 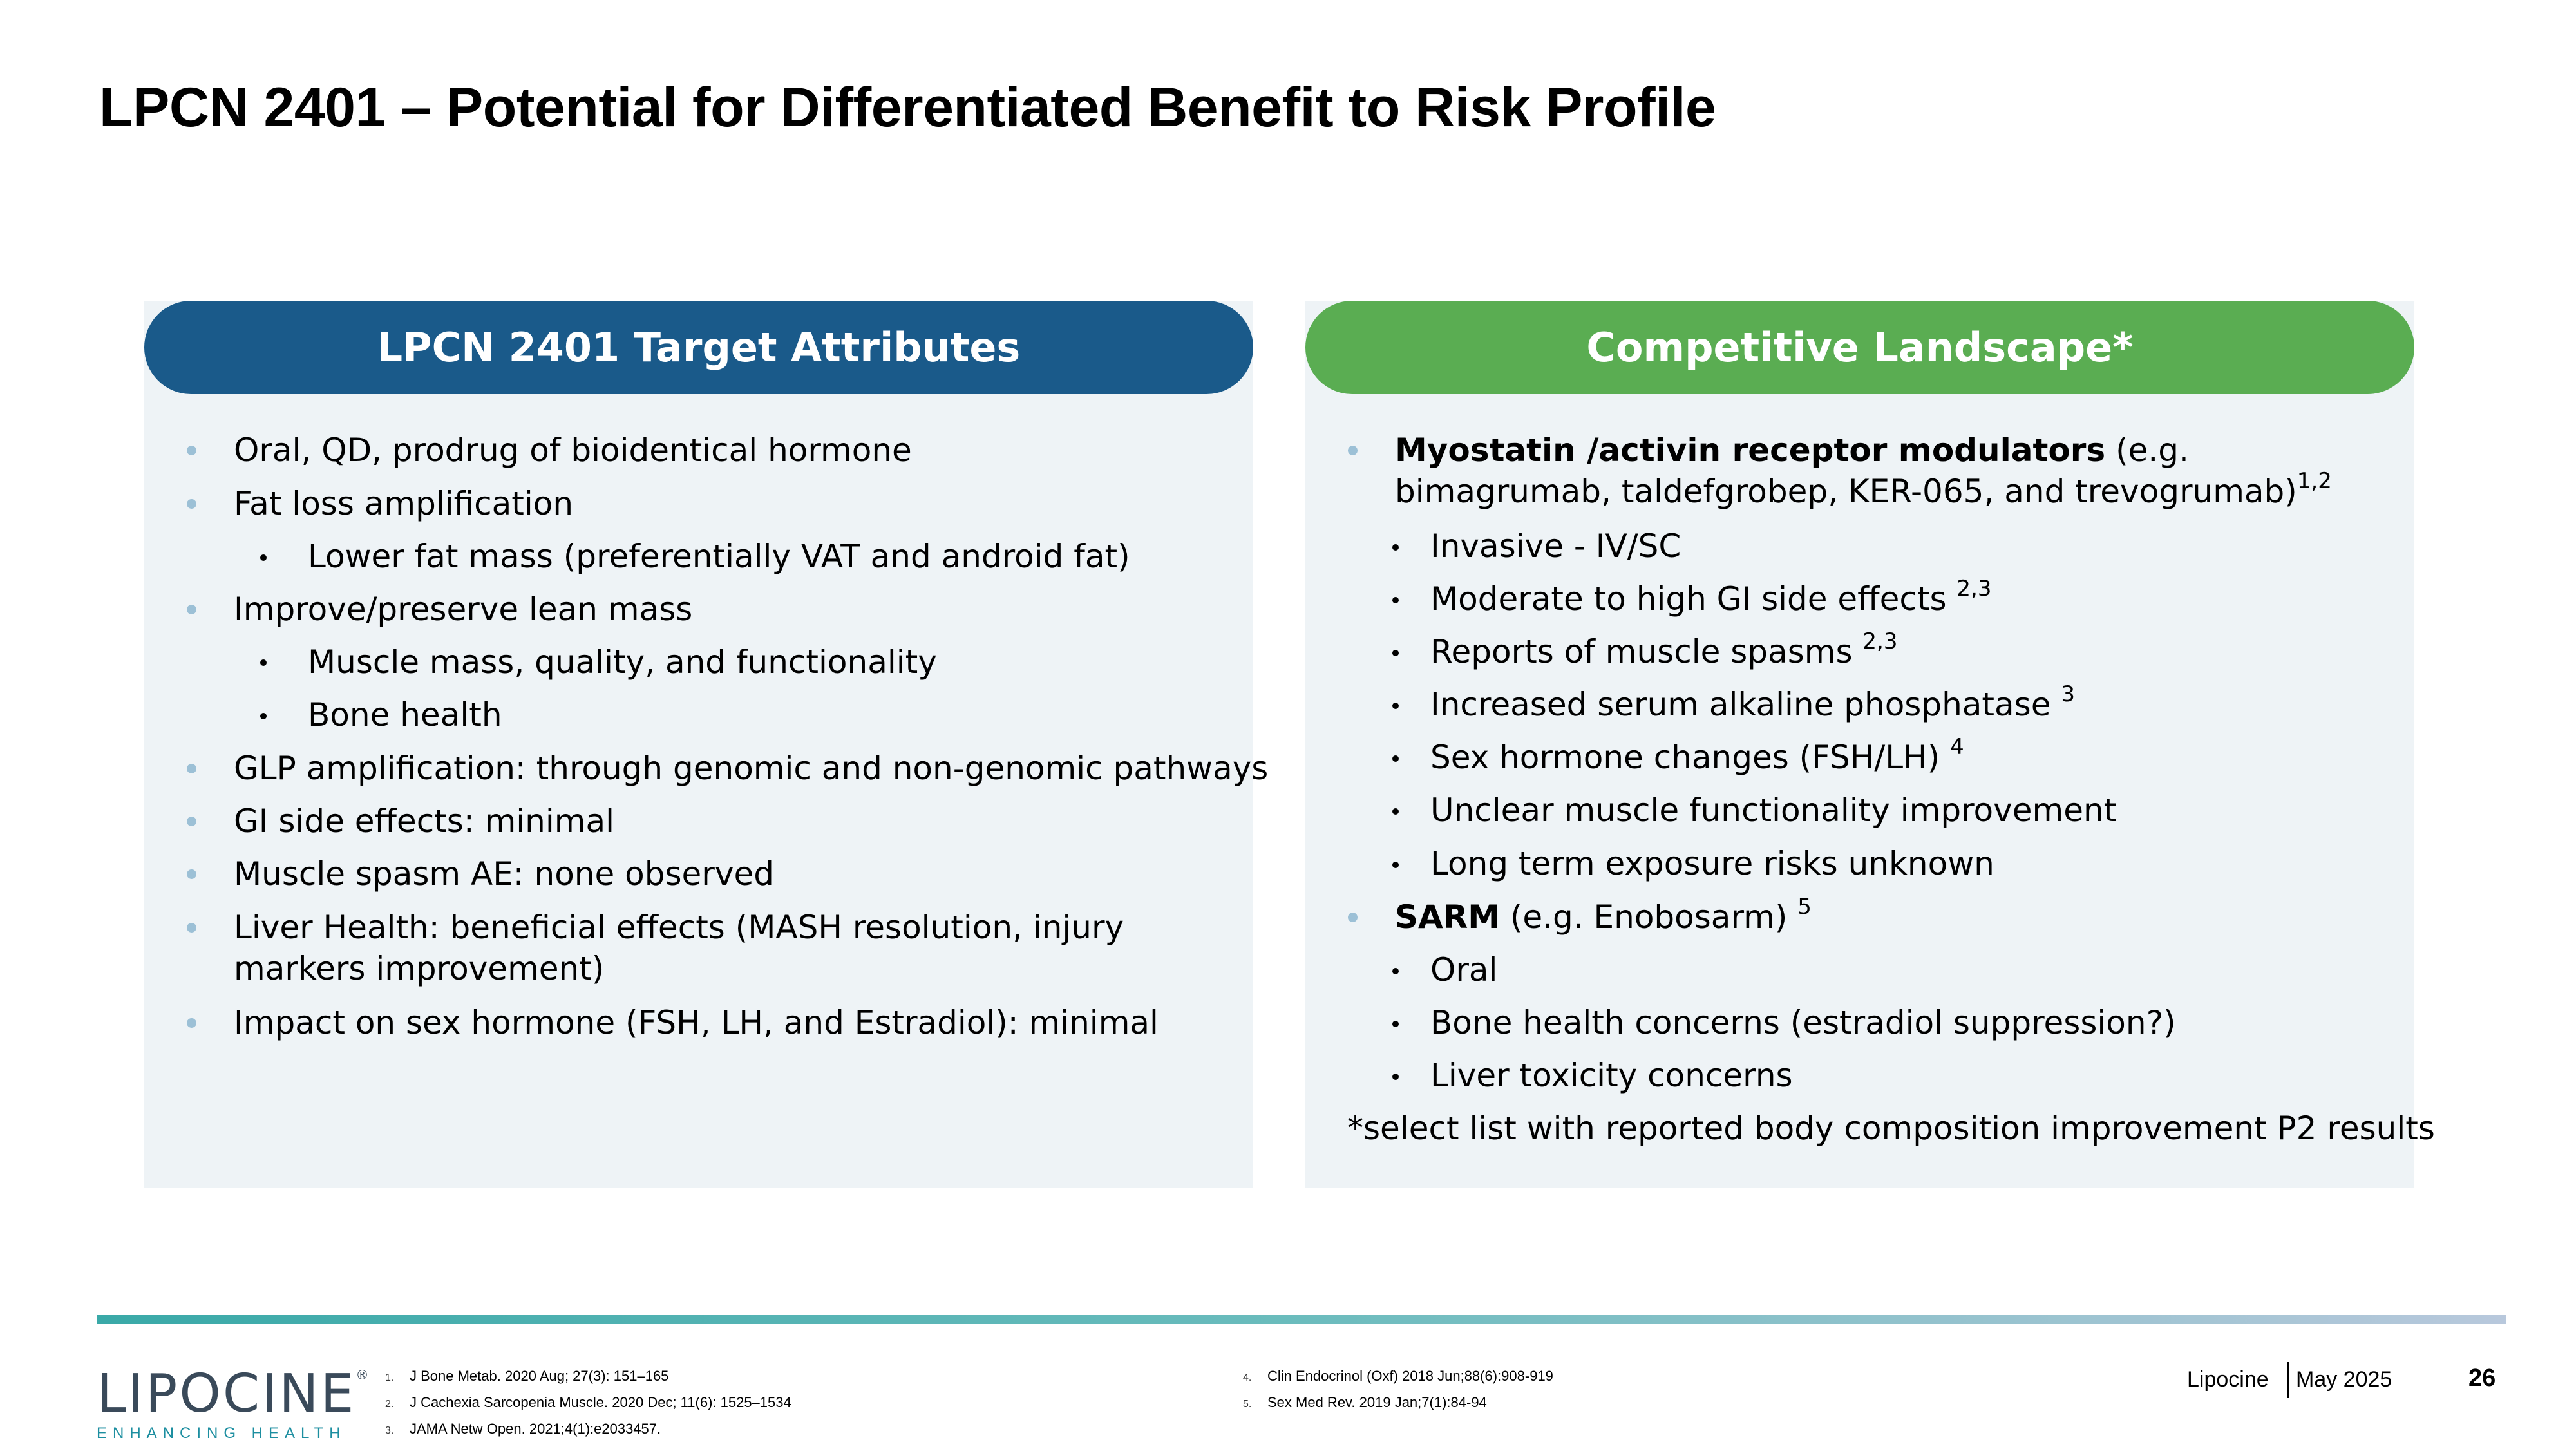 What do you see at coordinates (698, 348) in the screenshot?
I see `target-attributes-header: LPCN 2401 Target Attributes` at bounding box center [698, 348].